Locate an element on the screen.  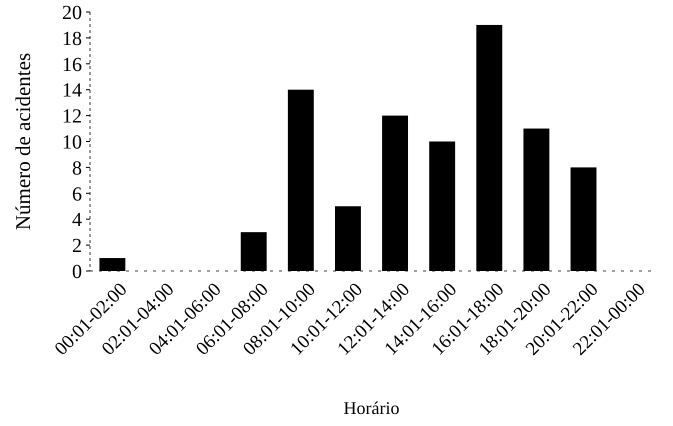
y-tick-label: 8 is located at coordinates (77, 168).